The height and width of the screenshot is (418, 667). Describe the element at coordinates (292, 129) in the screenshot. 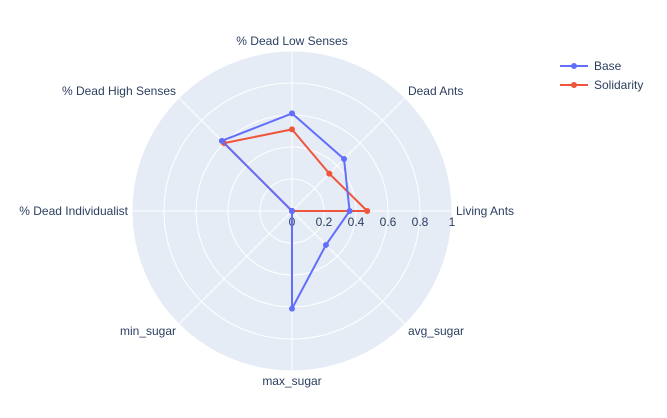

I see `point-solidarity-dead-low-senses` at that location.